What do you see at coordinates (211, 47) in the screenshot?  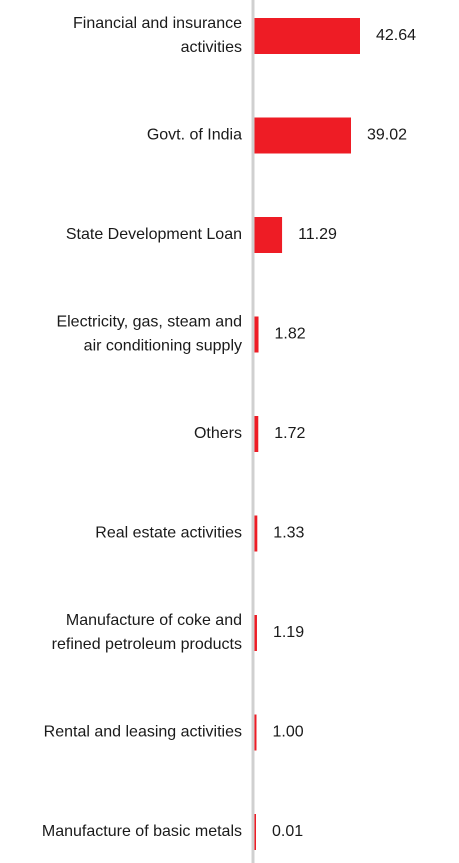 I see `category-label-line: activities` at bounding box center [211, 47].